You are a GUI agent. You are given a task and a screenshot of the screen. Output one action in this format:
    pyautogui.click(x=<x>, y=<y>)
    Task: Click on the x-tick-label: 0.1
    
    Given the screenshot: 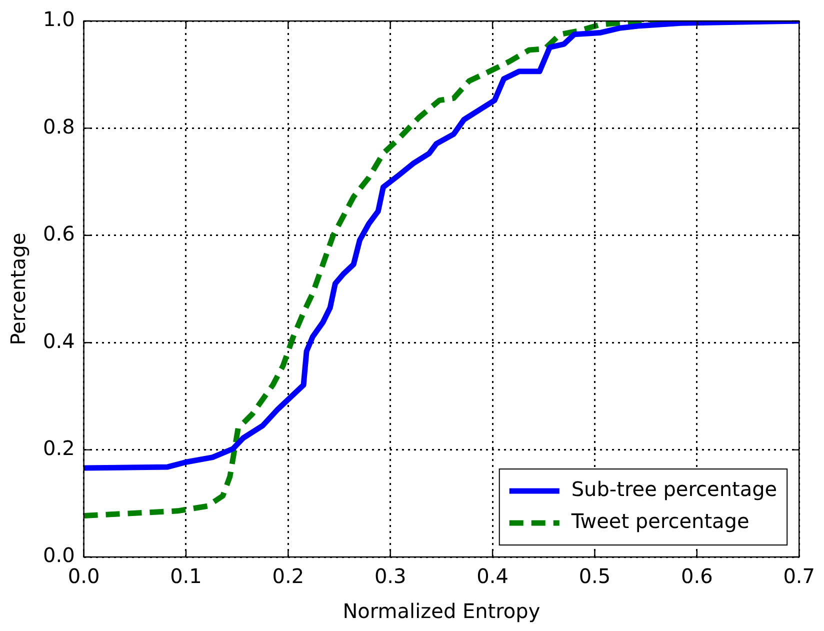 What is the action you would take?
    pyautogui.click(x=186, y=576)
    